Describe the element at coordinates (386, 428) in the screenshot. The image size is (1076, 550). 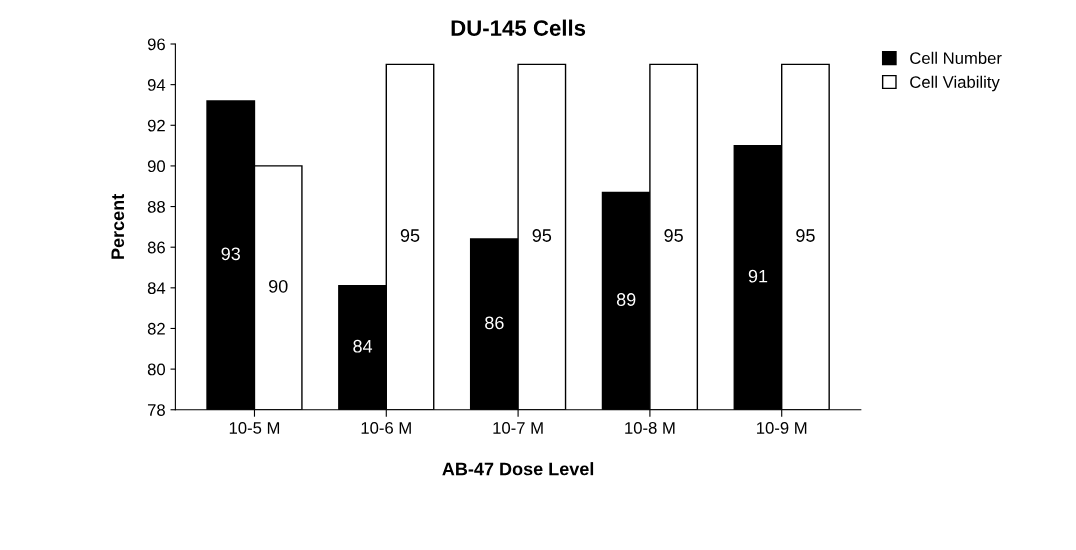
I see `x-tick-label: 10-6 M` at that location.